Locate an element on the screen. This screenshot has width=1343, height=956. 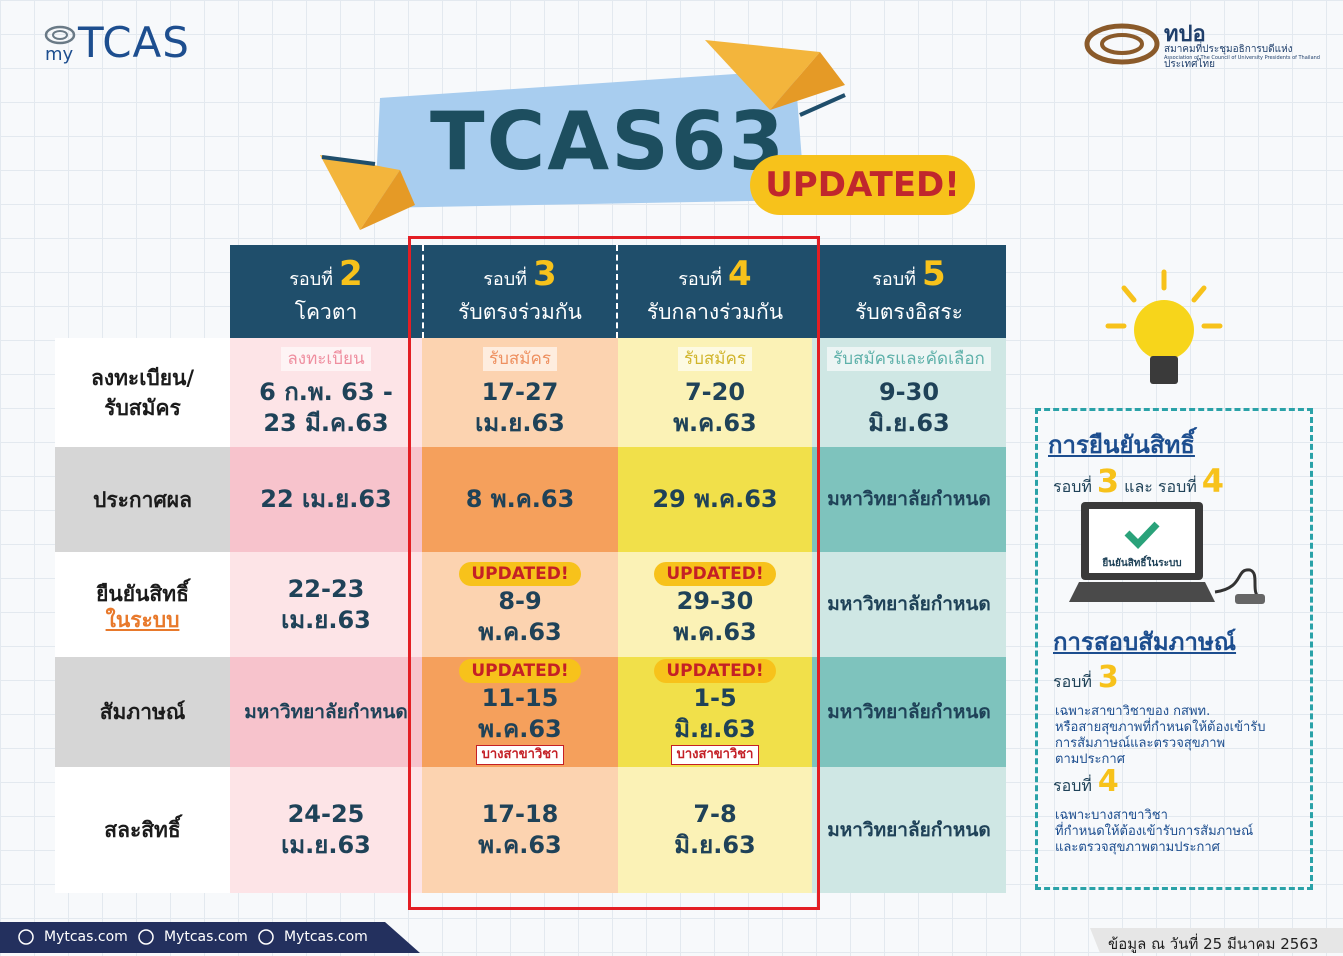
table-cell: รับสมัคร 7-20 พ.ค.63 is located at coordinates (715, 392).